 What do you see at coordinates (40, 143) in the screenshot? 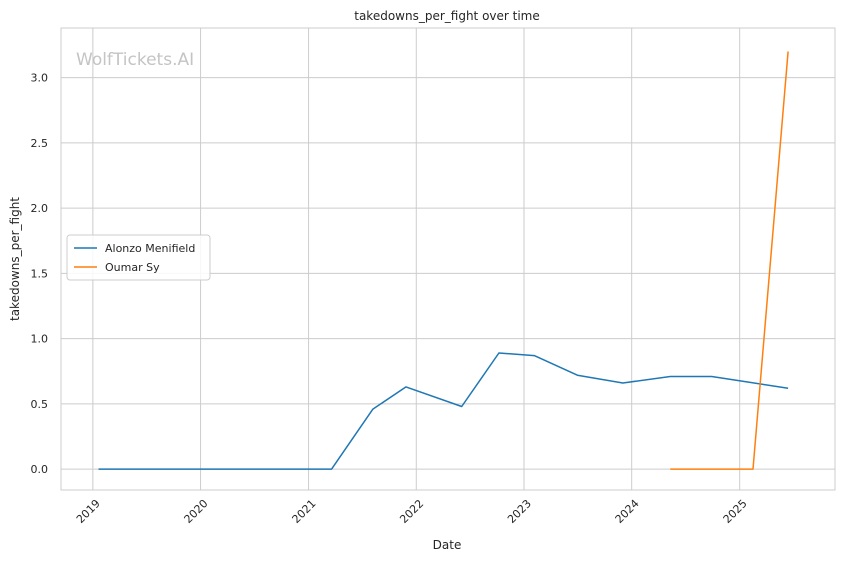
I see `y-tick-label: 2.5` at bounding box center [40, 143].